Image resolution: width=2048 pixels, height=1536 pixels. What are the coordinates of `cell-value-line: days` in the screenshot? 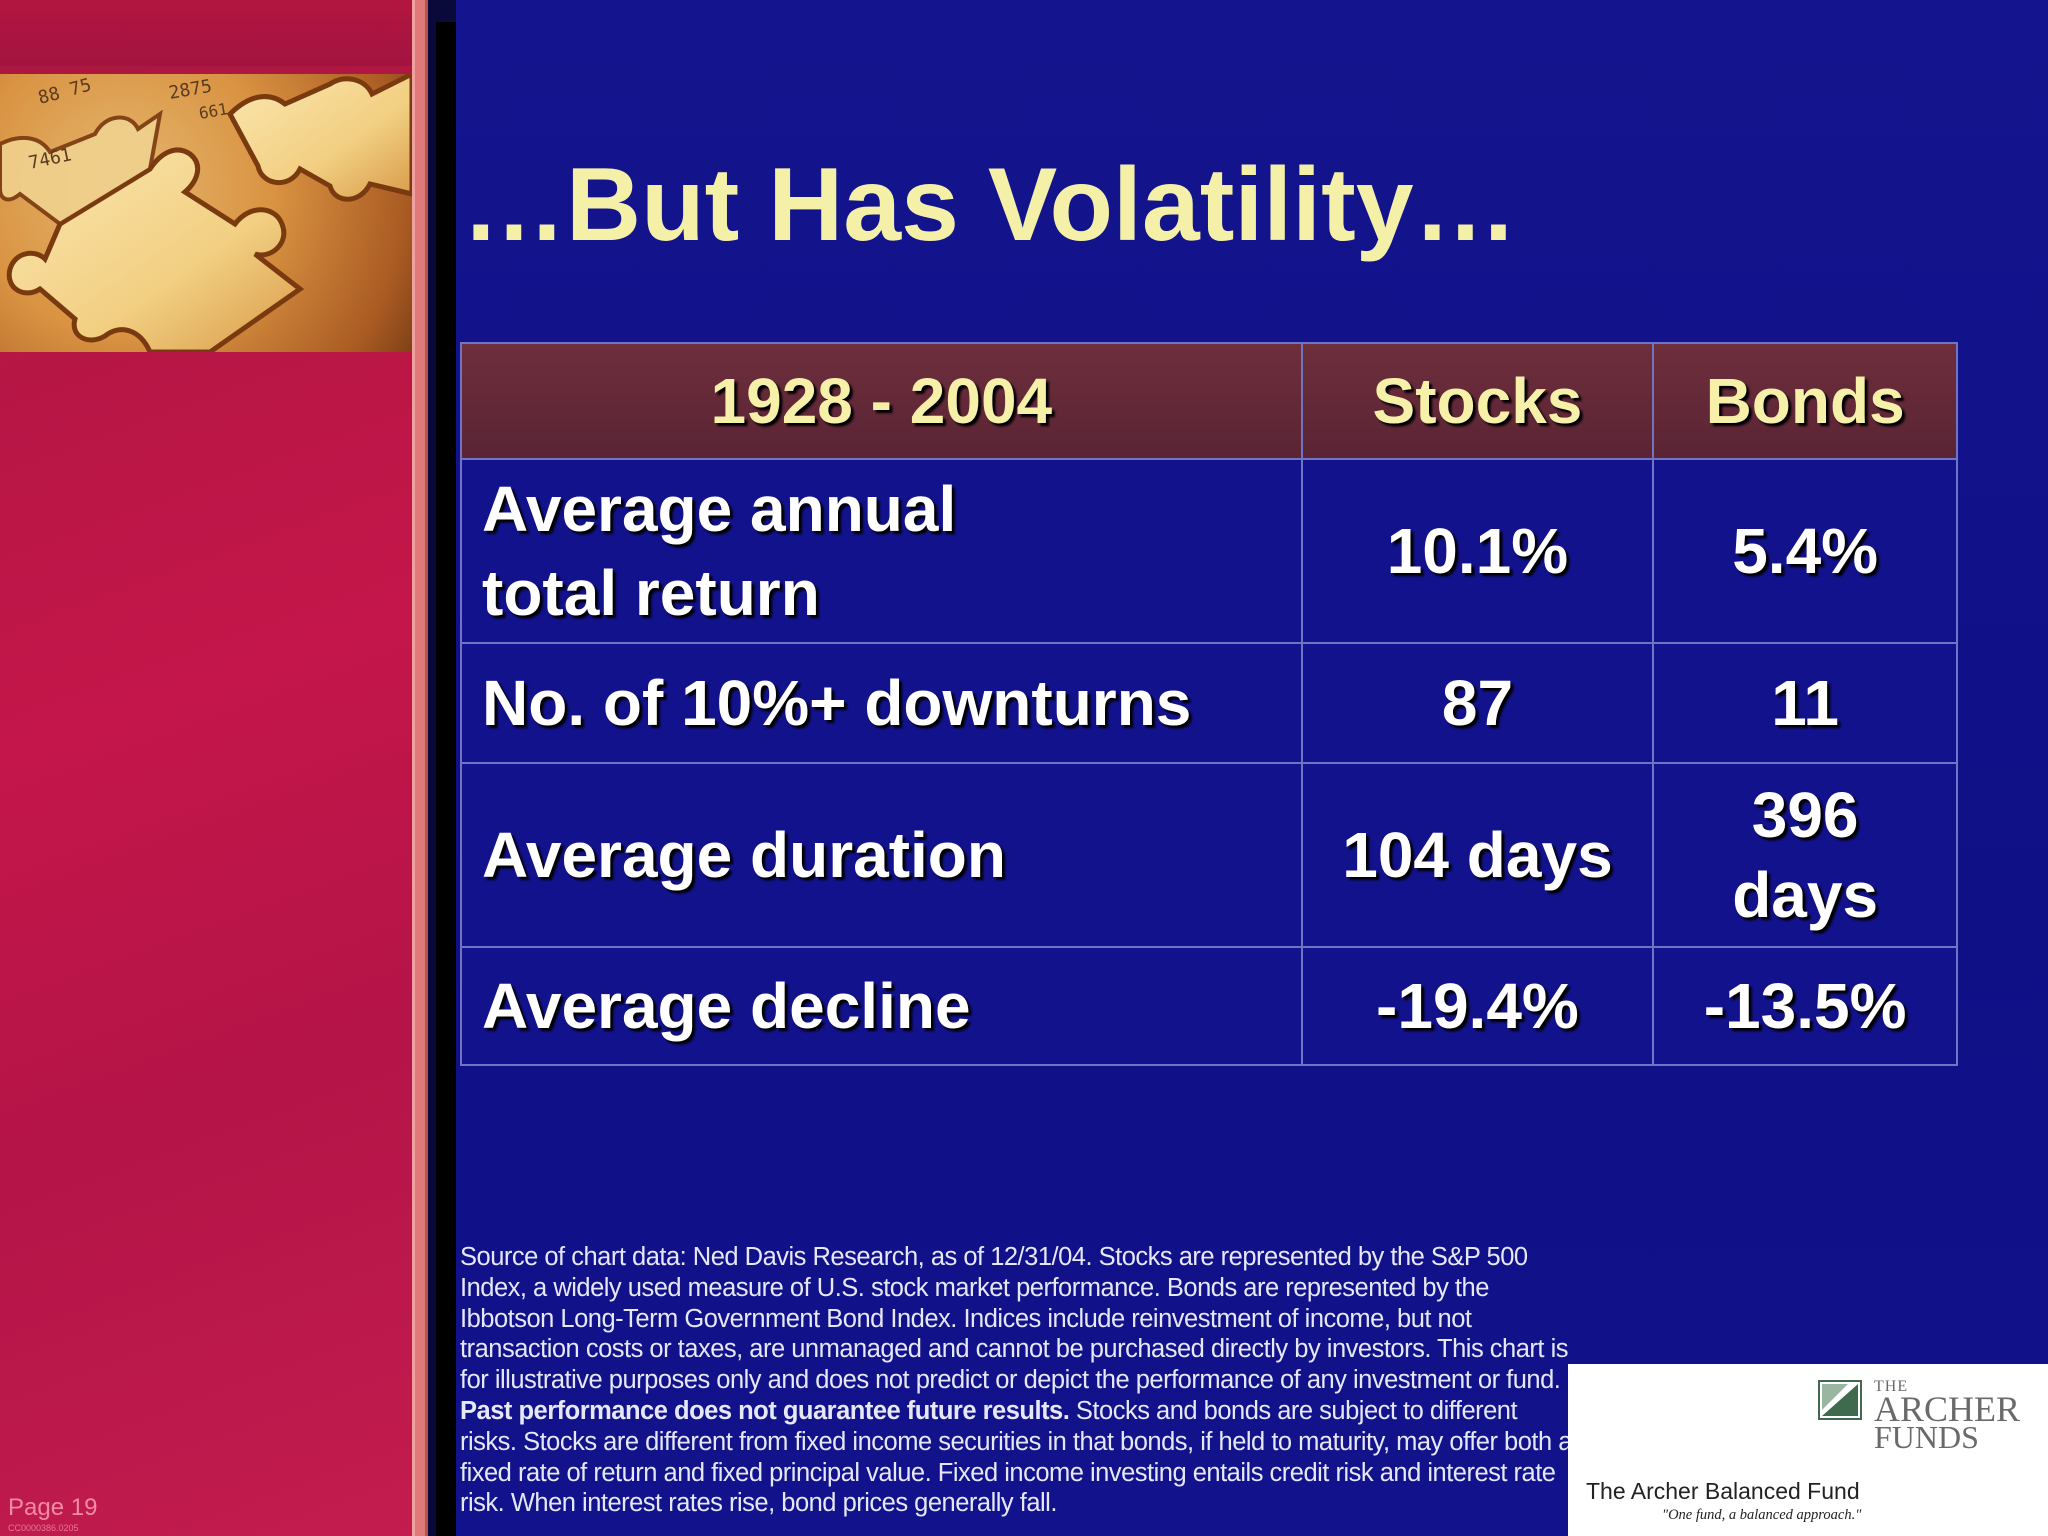 It's located at (1805, 895).